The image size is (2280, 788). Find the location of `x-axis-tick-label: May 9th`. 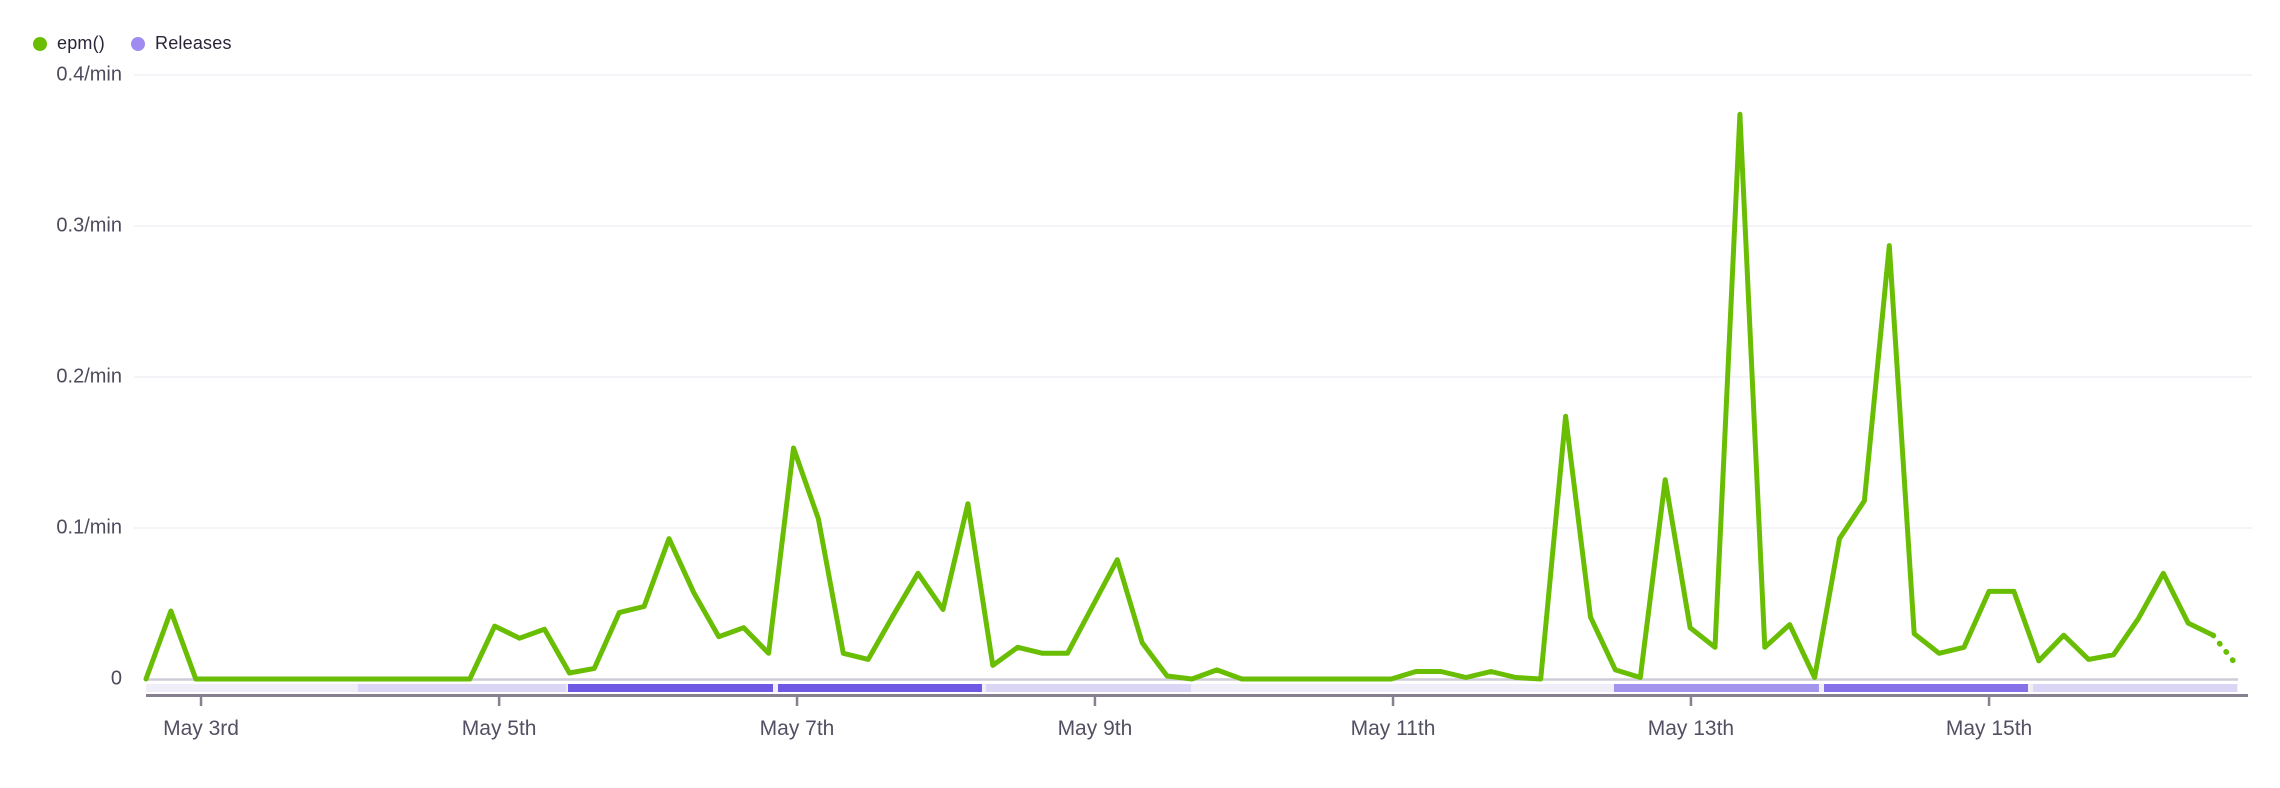

x-axis-tick-label: May 9th is located at coordinates (1095, 728).